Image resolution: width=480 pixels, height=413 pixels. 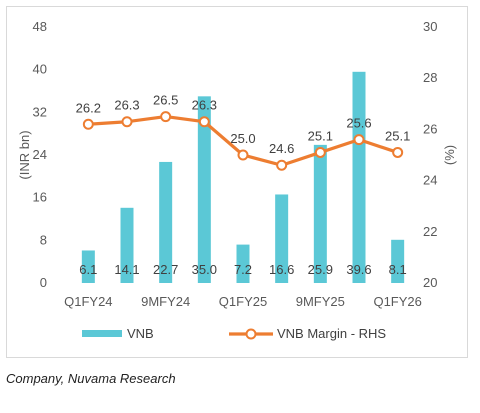 I want to click on bar-data-label: 22.7, so click(x=165, y=269).